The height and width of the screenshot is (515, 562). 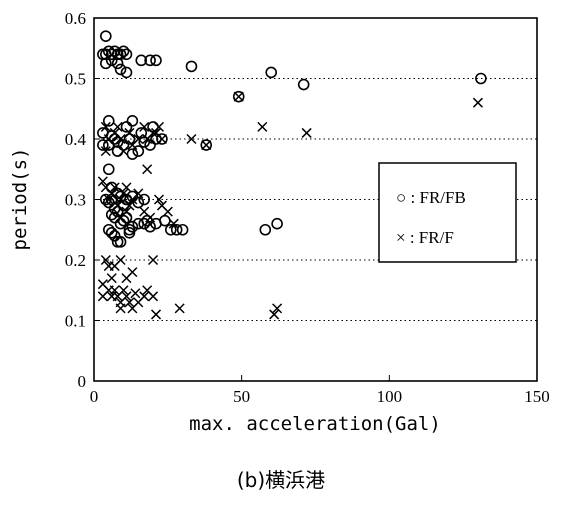 I want to click on legend-entry-fr-fb: ○ : FR/FB, so click(x=431, y=197).